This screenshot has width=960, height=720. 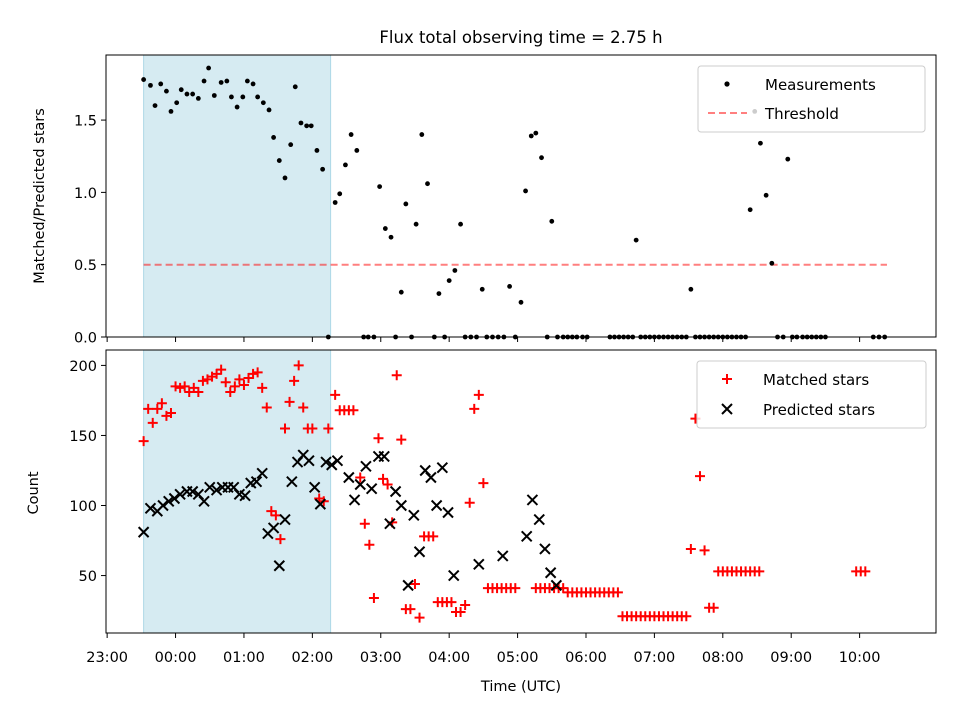 What do you see at coordinates (83, 437) in the screenshot?
I see `bottom-y-tick-label: 150` at bounding box center [83, 437].